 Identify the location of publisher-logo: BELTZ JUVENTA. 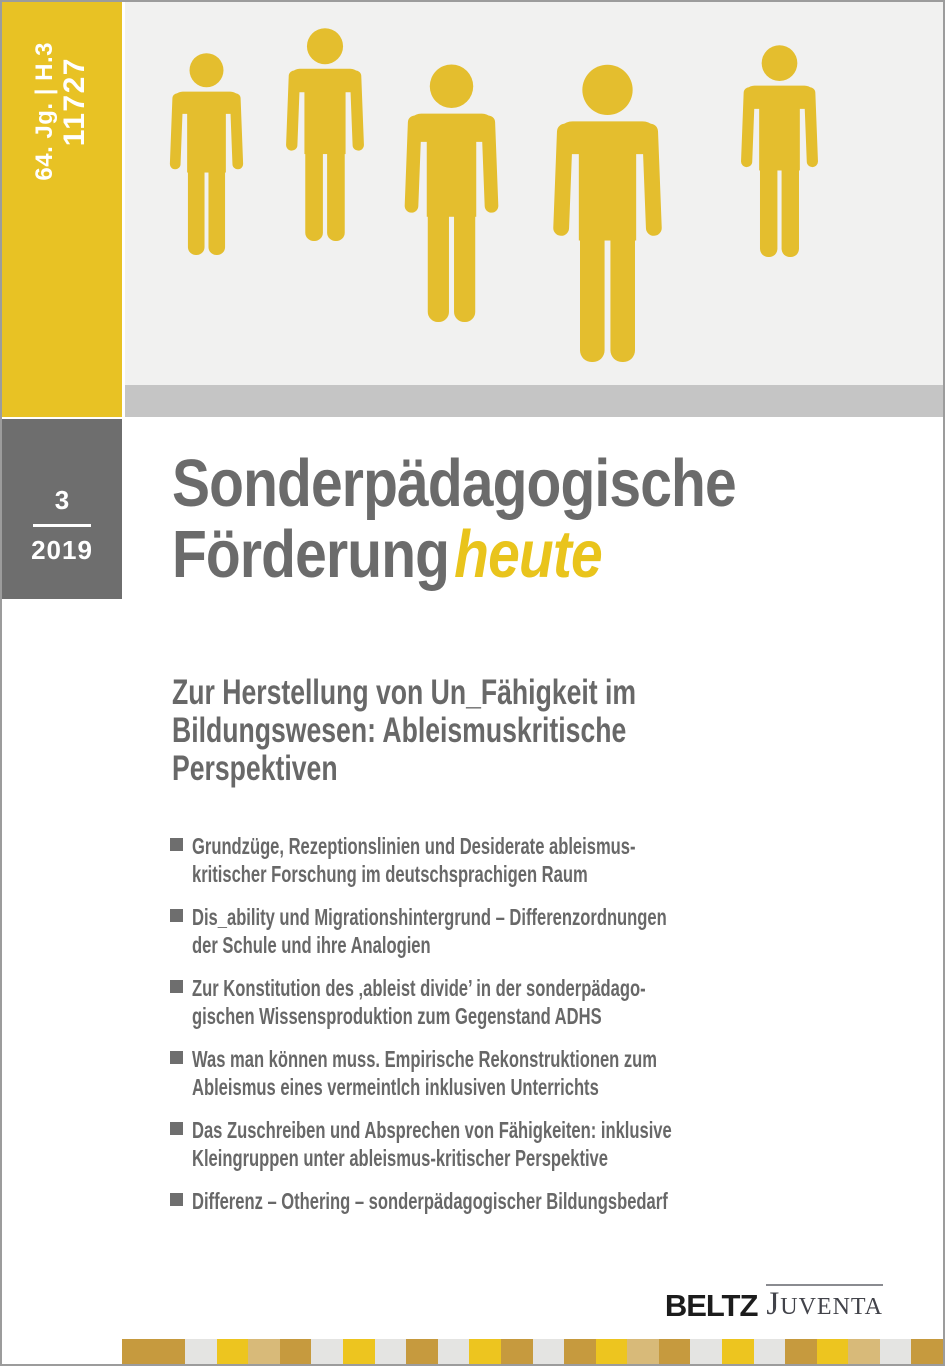
(774, 1302).